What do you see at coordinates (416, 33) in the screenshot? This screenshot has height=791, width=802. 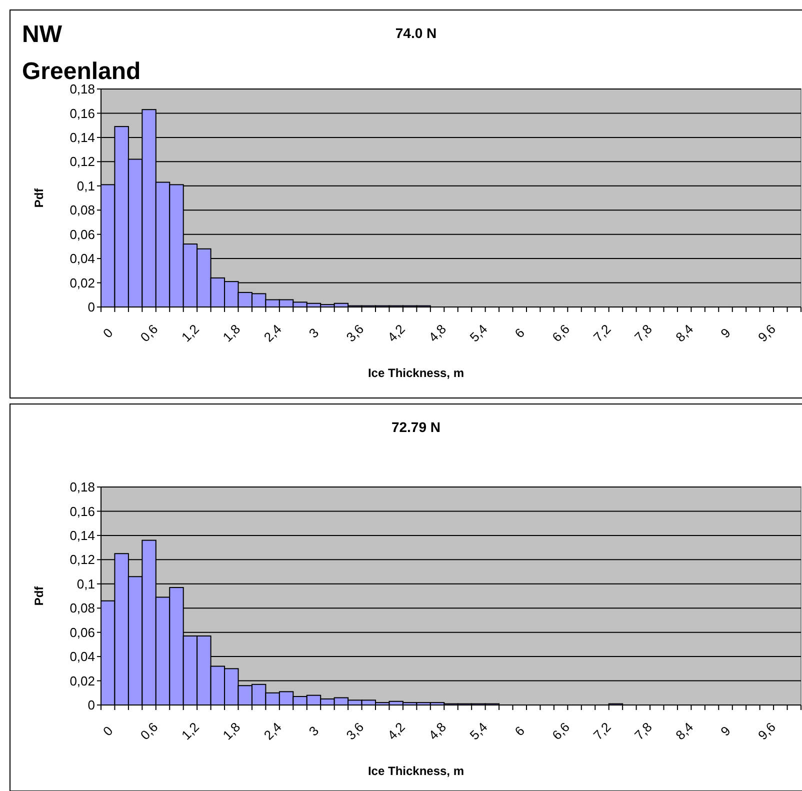 I see `chart-title: 74.0 N` at bounding box center [416, 33].